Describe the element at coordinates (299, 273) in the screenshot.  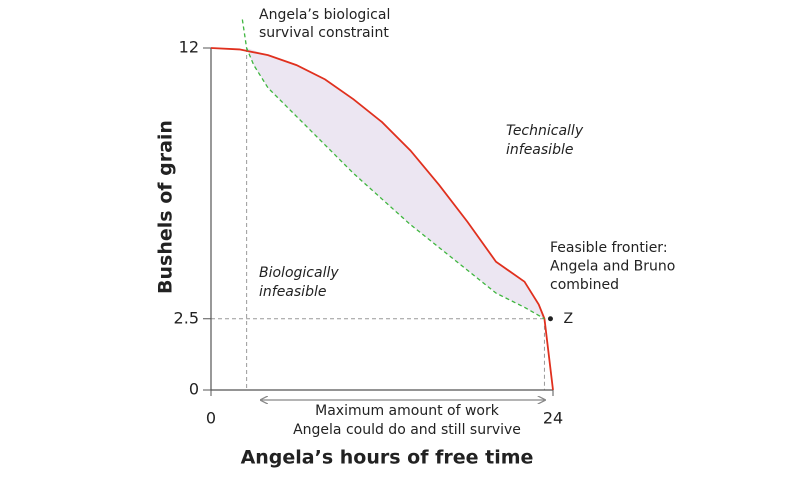
I see `annotation: Biologically` at that location.